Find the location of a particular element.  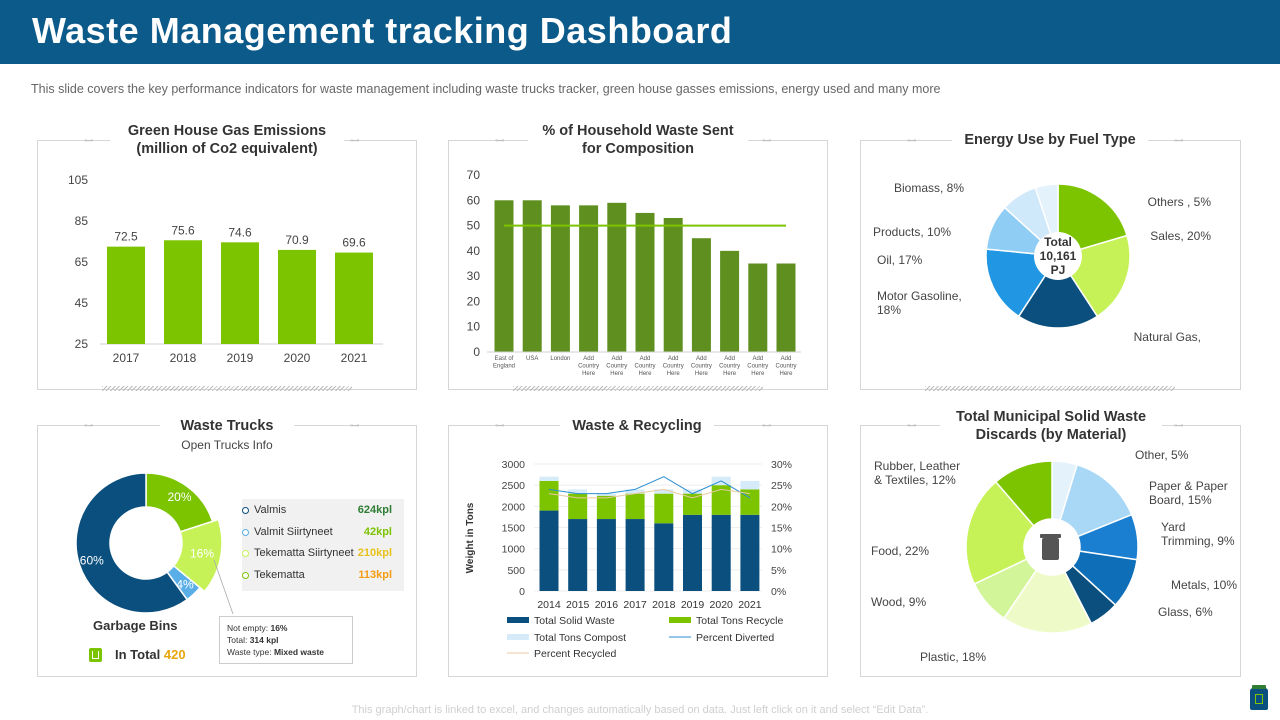

garbage-bins-label: Garbage Bins is located at coordinates (135, 625).